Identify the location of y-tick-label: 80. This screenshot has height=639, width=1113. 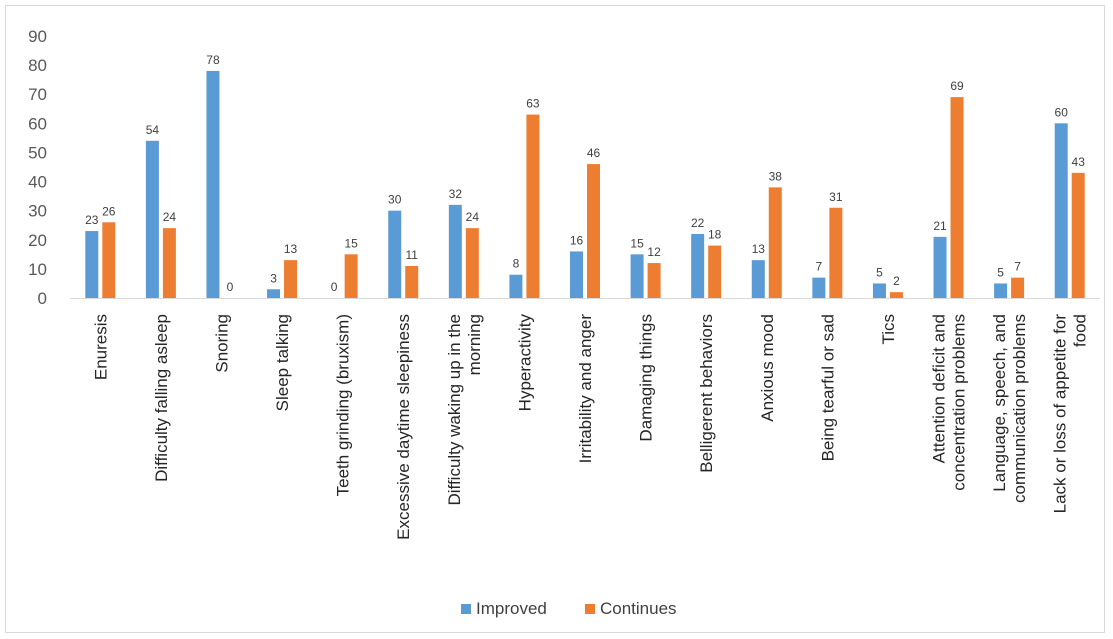
(37, 65).